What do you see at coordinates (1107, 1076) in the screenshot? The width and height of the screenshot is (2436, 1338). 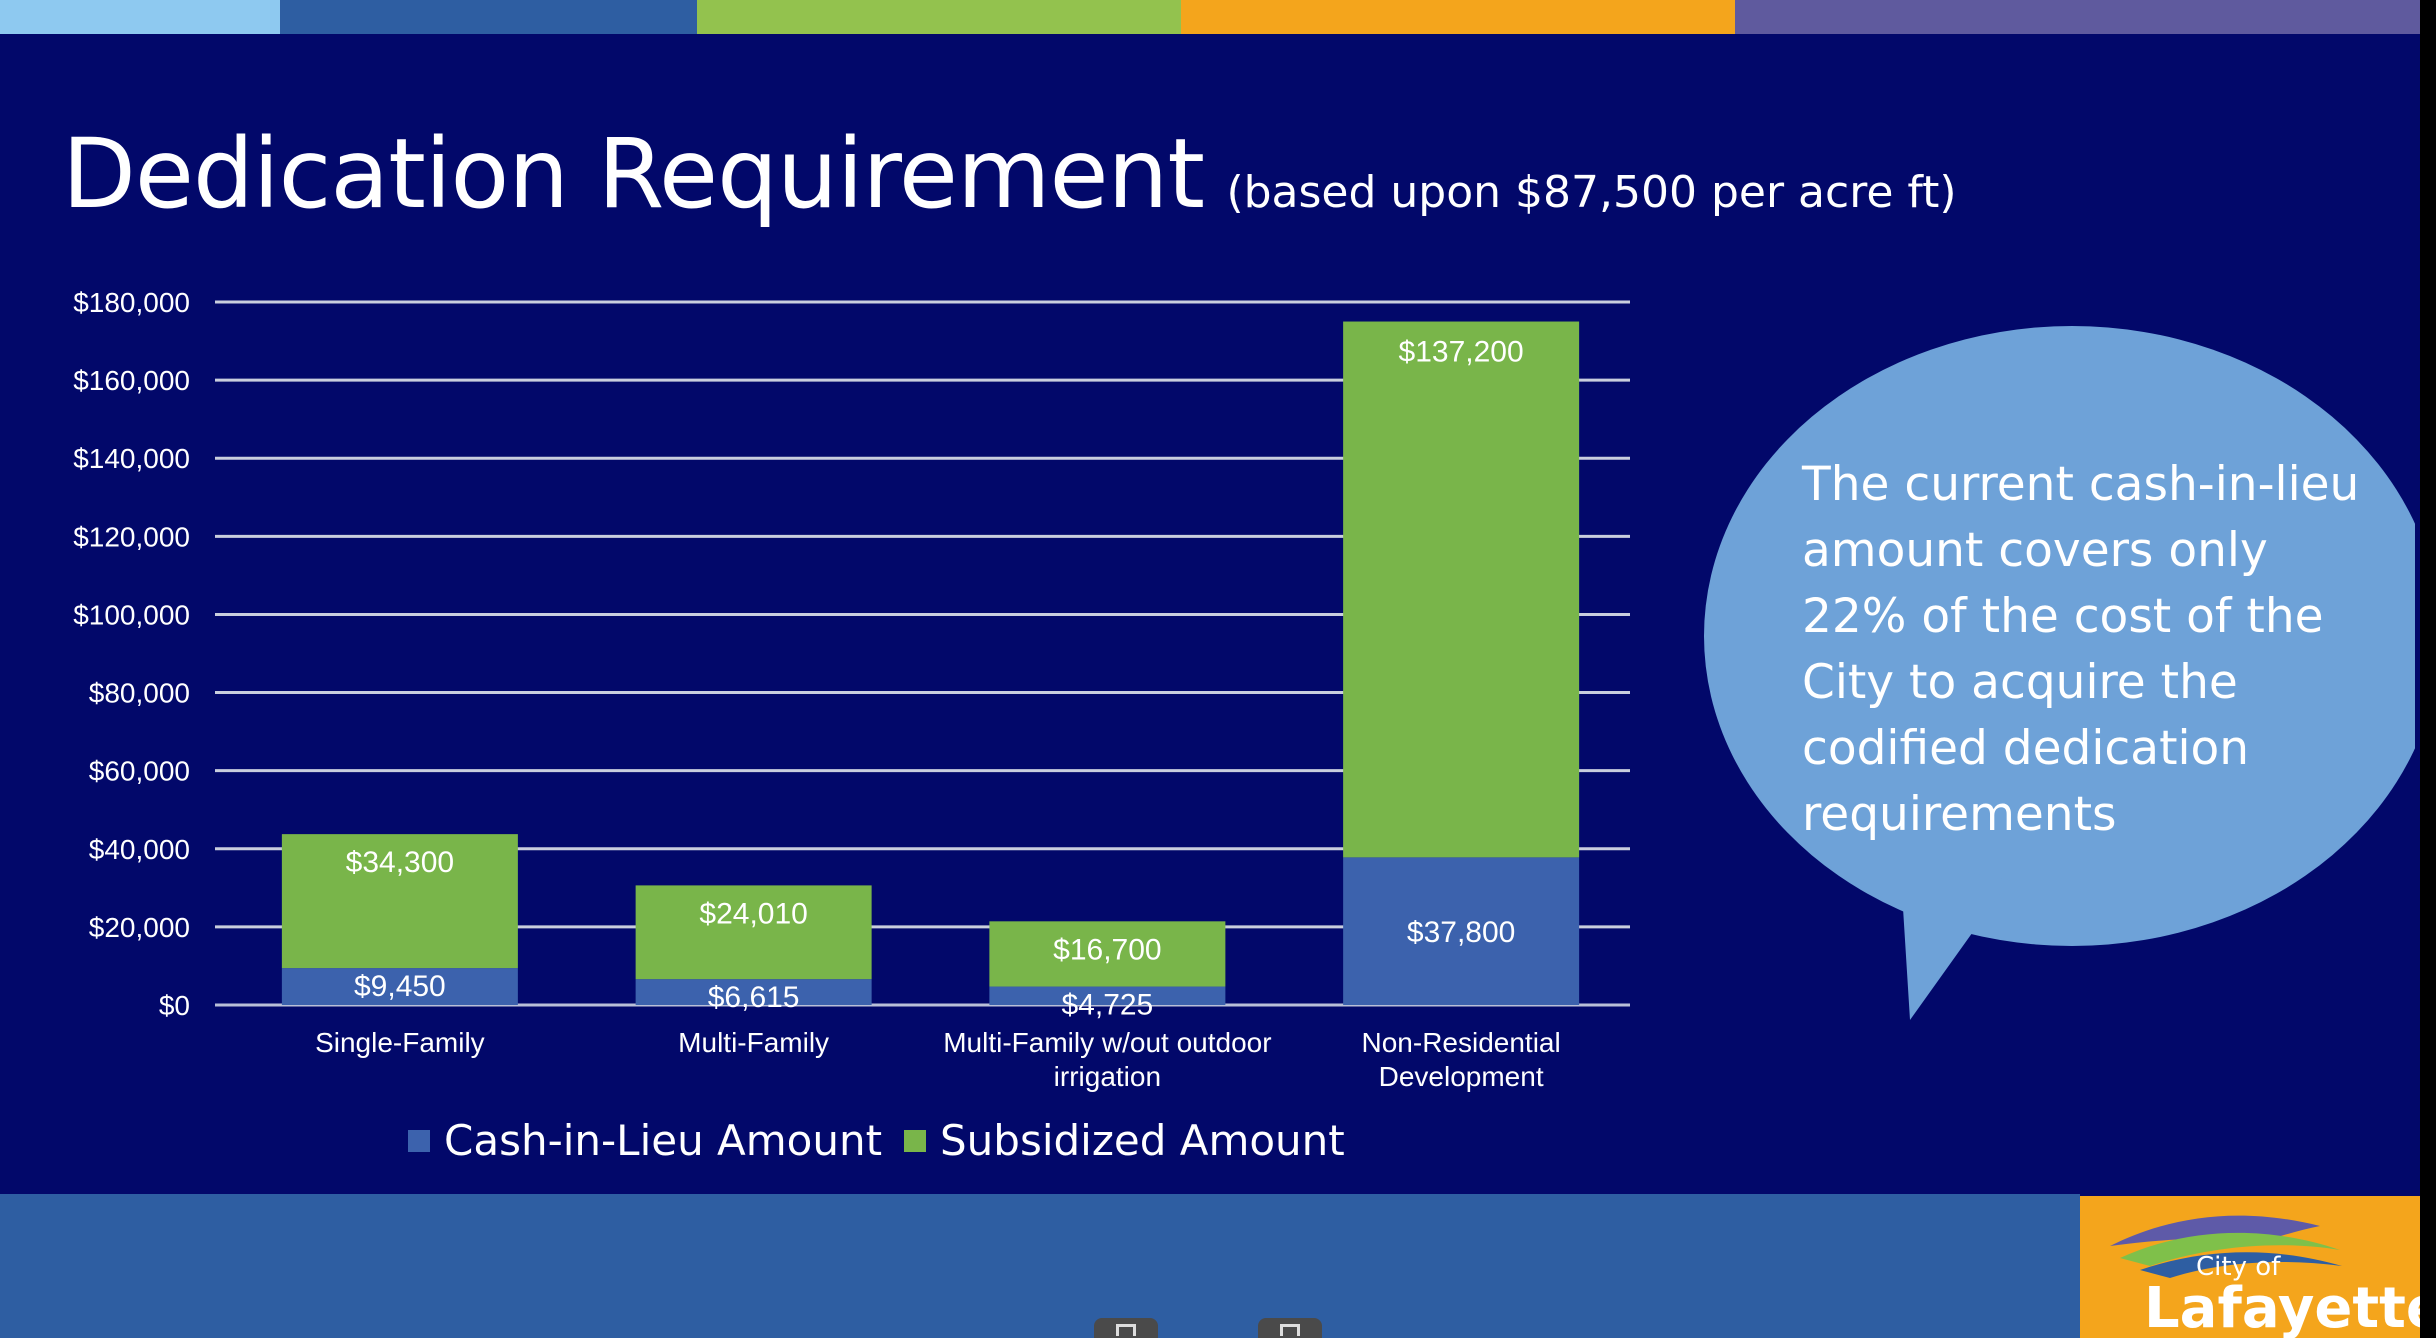 I see `x-category-label: irrigation` at bounding box center [1107, 1076].